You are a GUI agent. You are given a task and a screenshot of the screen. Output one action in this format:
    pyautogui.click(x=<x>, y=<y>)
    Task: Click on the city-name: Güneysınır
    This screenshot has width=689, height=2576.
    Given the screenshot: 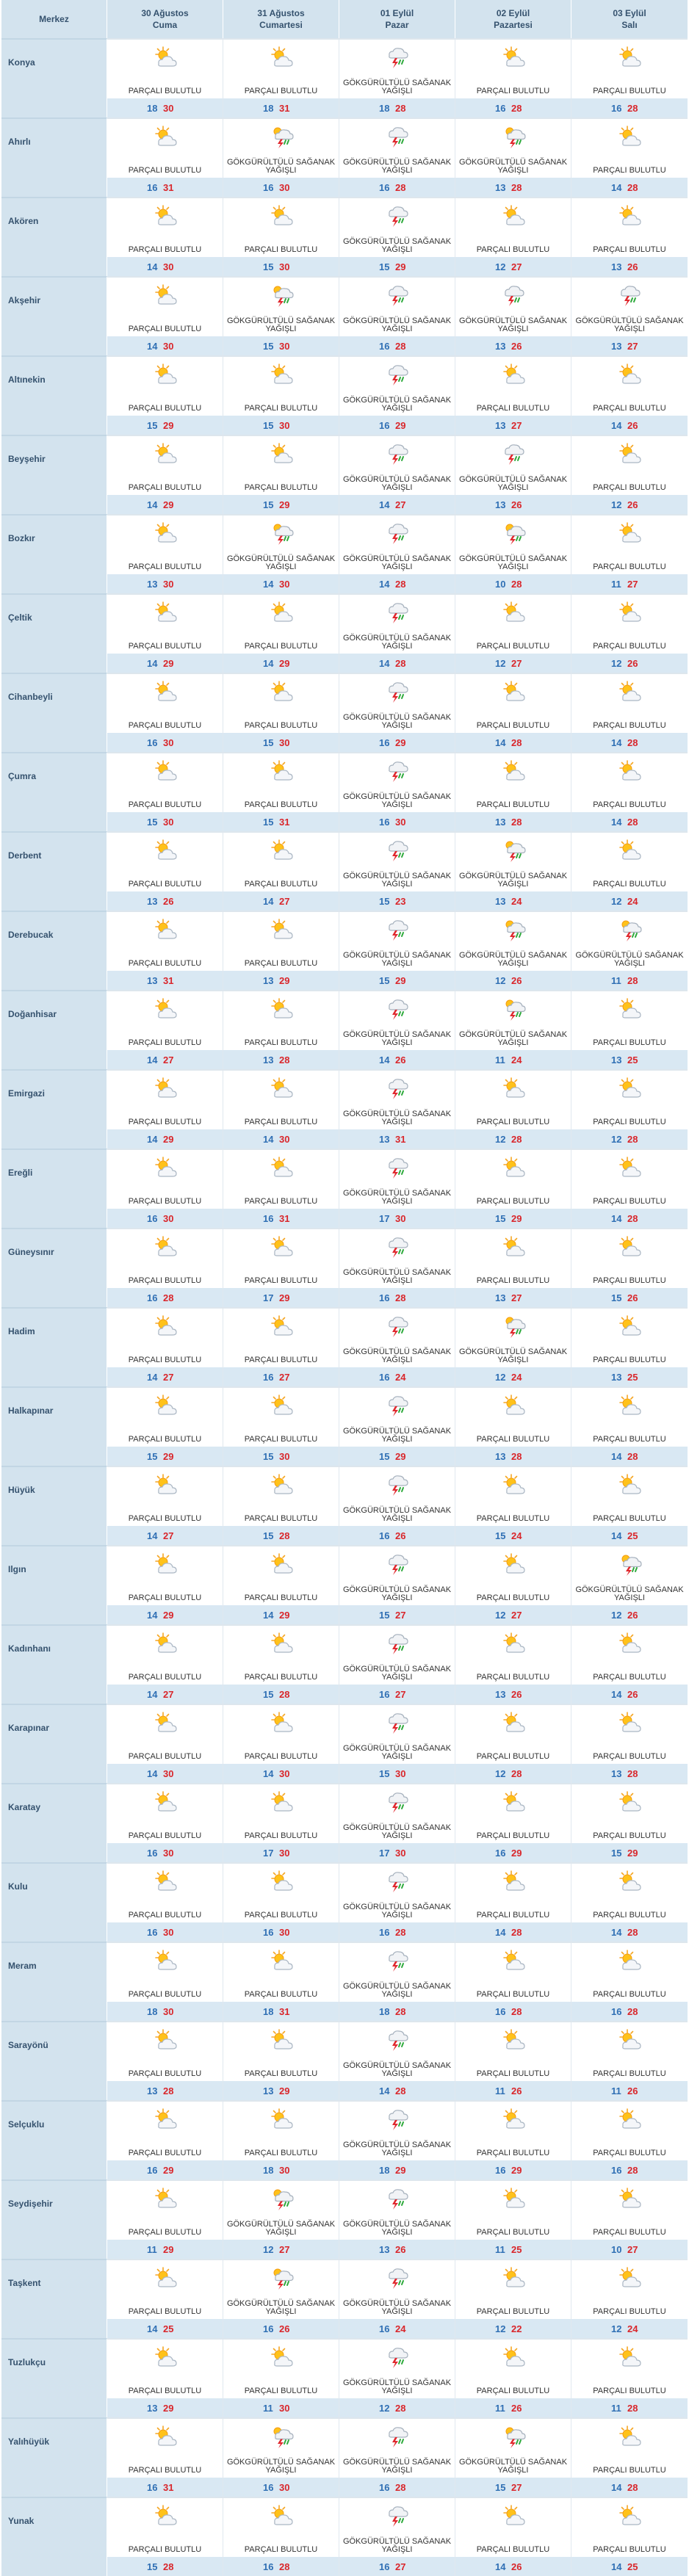 What is the action you would take?
    pyautogui.click(x=31, y=1252)
    